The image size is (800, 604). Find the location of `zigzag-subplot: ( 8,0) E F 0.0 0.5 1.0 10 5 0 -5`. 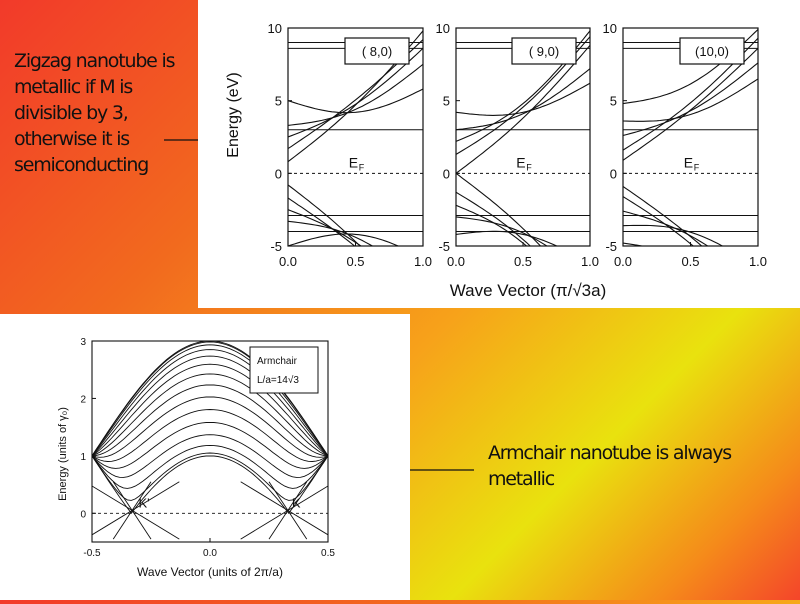

zigzag-subplot: ( 8,0) E F 0.0 0.5 1.0 10 5 0 -5 is located at coordinates (350, 145).